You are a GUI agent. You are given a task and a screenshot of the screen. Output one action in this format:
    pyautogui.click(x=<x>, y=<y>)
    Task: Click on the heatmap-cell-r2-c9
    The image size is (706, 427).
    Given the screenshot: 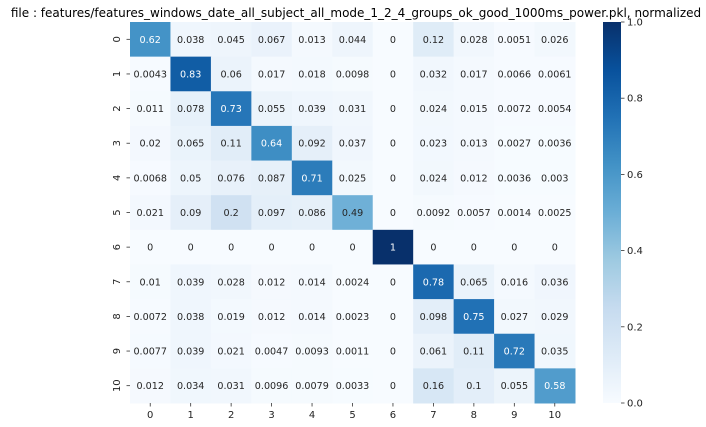 What is the action you would take?
    pyautogui.click(x=515, y=109)
    